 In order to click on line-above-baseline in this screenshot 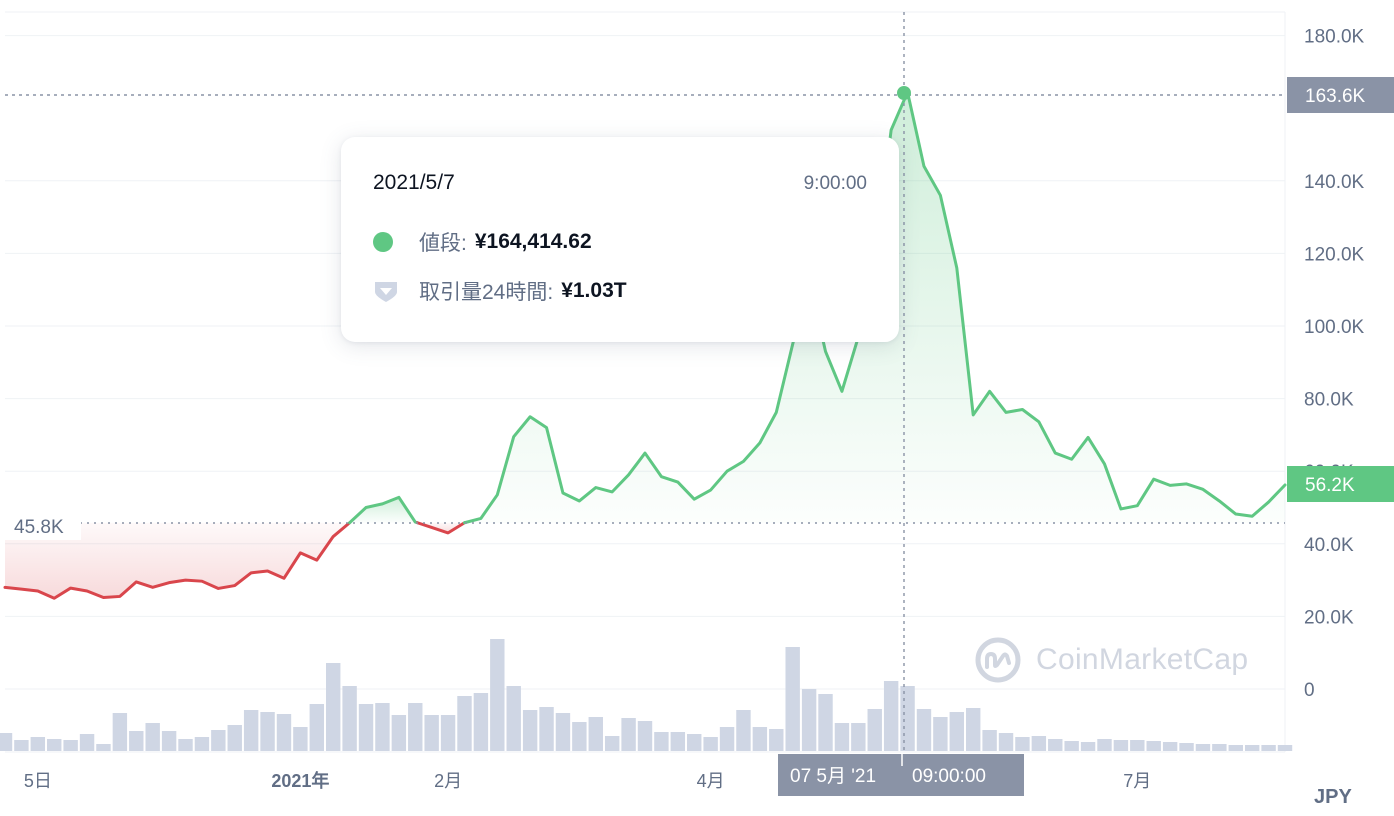, I will do `click(383, 510)`.